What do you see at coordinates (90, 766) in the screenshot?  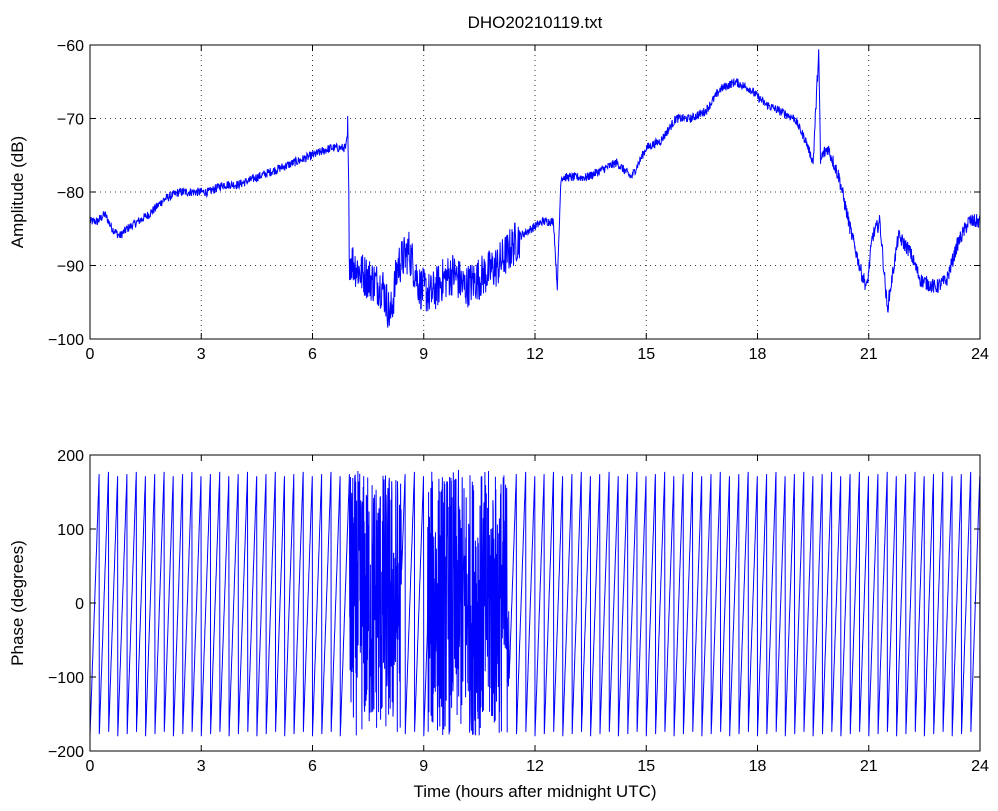 I see `phase-xtick-label: 0` at bounding box center [90, 766].